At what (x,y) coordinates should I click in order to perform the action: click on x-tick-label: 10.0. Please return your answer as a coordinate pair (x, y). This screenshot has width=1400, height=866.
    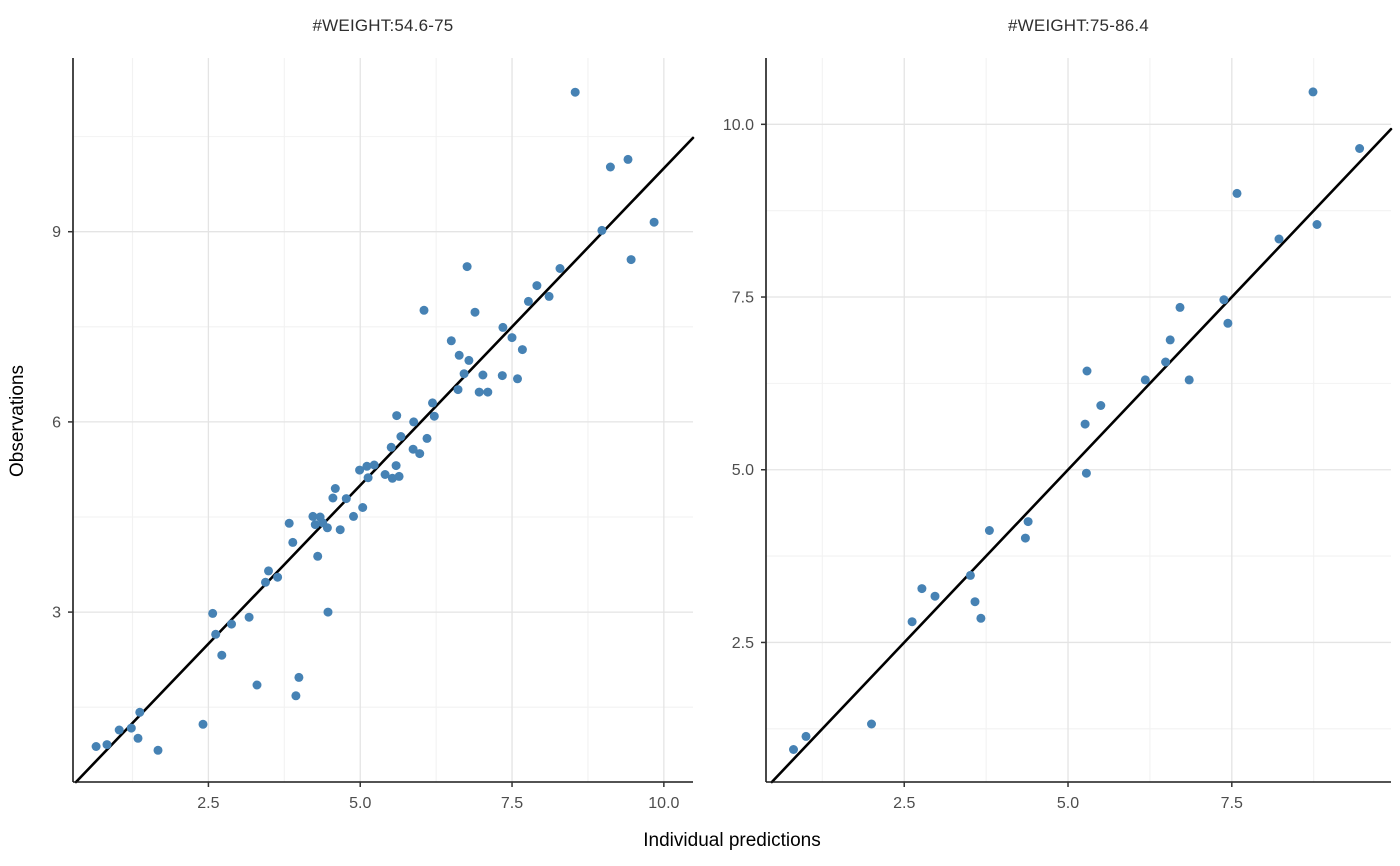
    Looking at the image, I should click on (663, 803).